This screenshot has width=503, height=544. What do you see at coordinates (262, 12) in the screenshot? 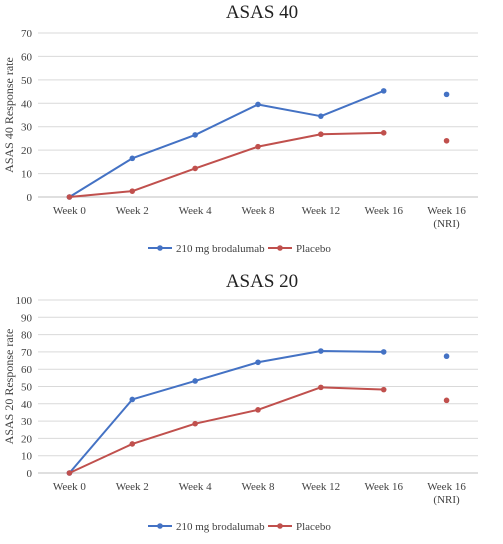
I see `chart-title: ASAS 40` at bounding box center [262, 12].